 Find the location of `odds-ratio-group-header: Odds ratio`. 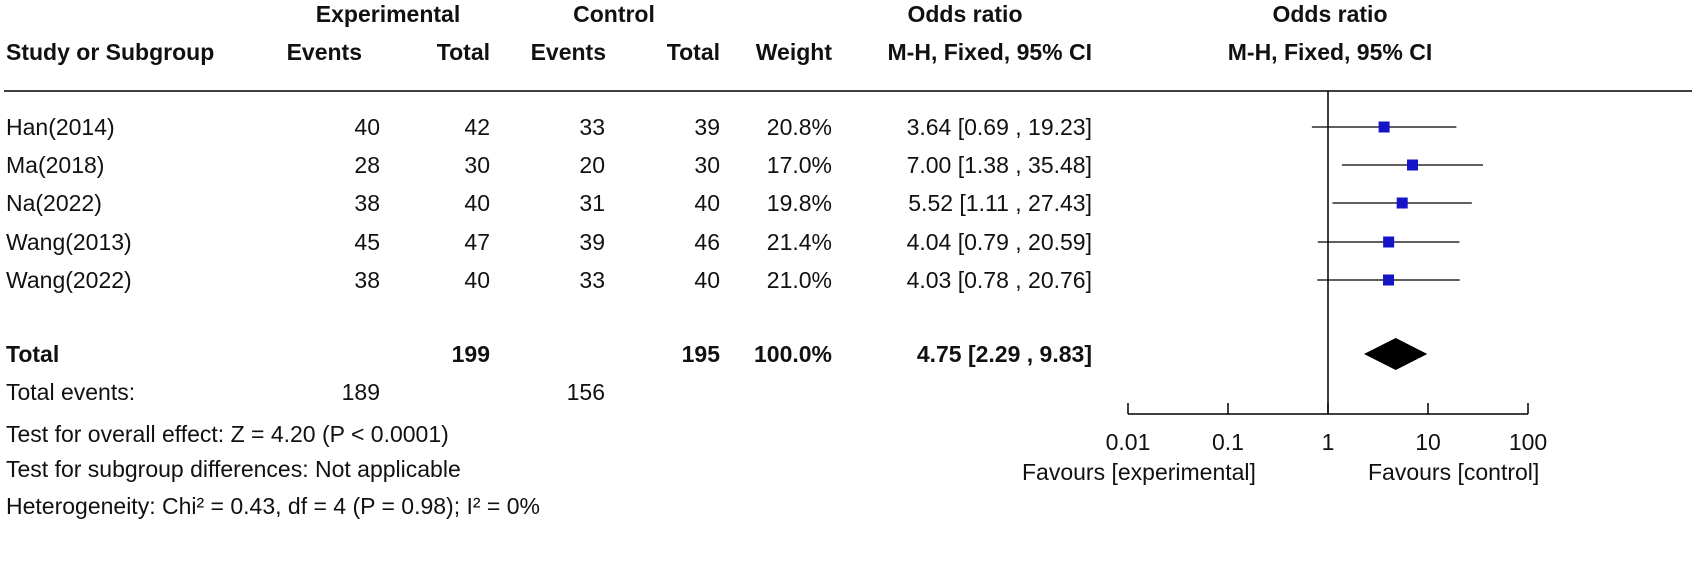

odds-ratio-group-header: Odds ratio is located at coordinates (965, 14).